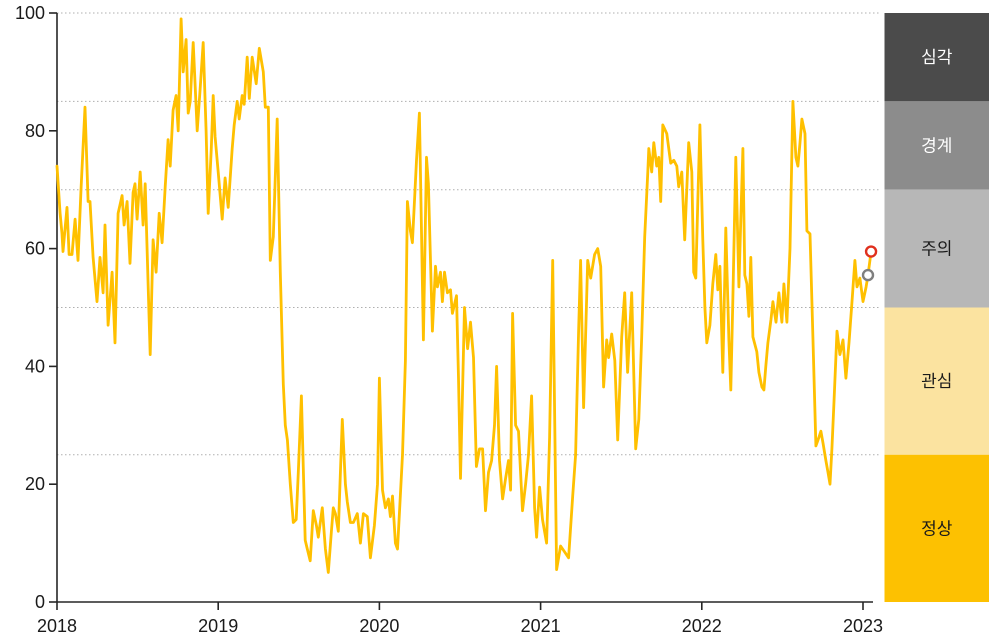  Describe the element at coordinates (868, 275) in the screenshot. I see `previous-value-marker` at that location.